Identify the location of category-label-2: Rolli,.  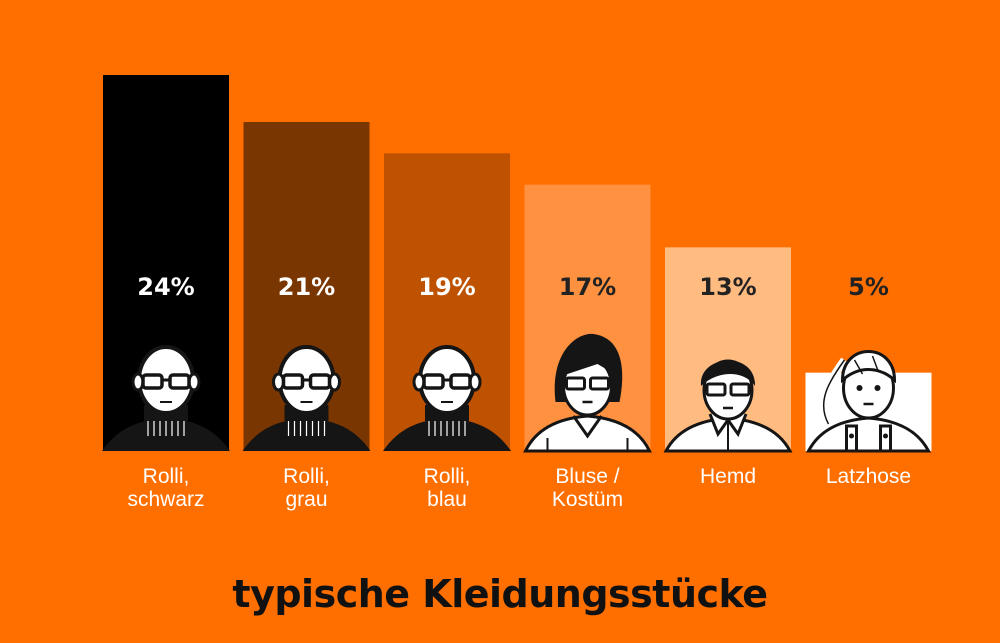
(306, 476).